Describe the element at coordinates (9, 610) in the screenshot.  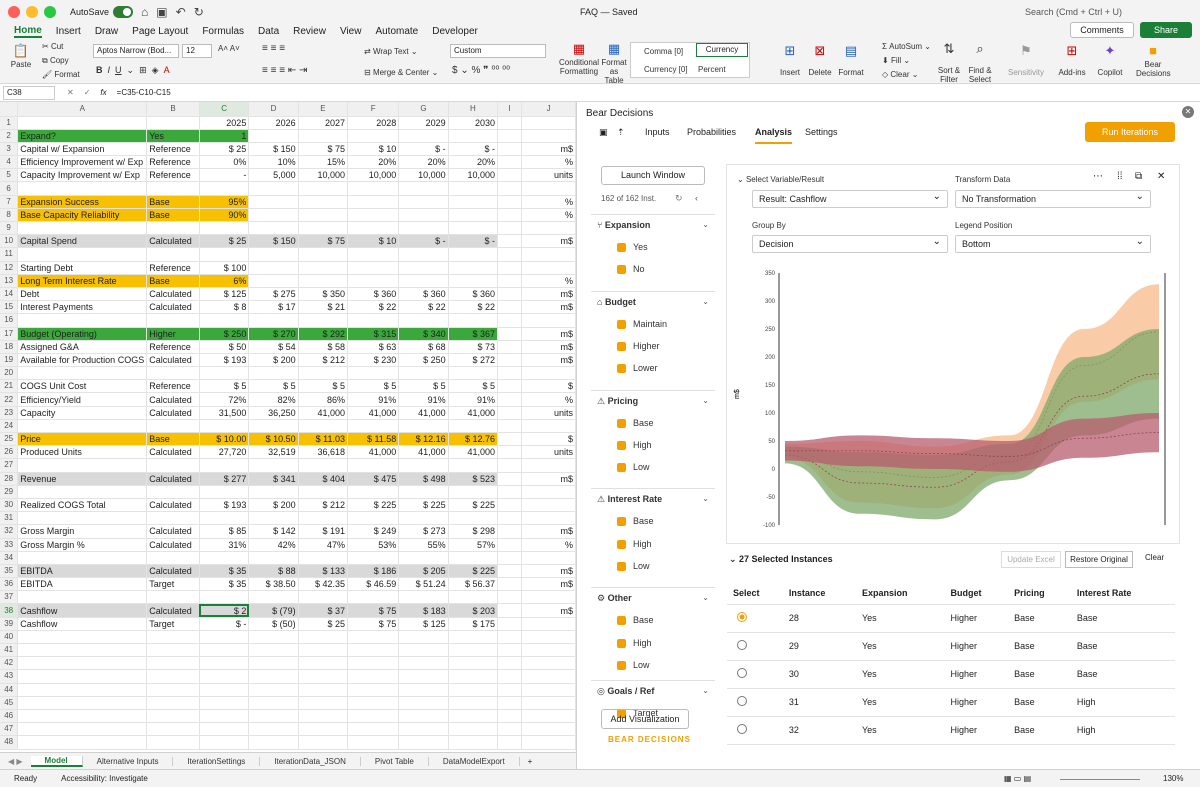
I see `row-header: 38` at that location.